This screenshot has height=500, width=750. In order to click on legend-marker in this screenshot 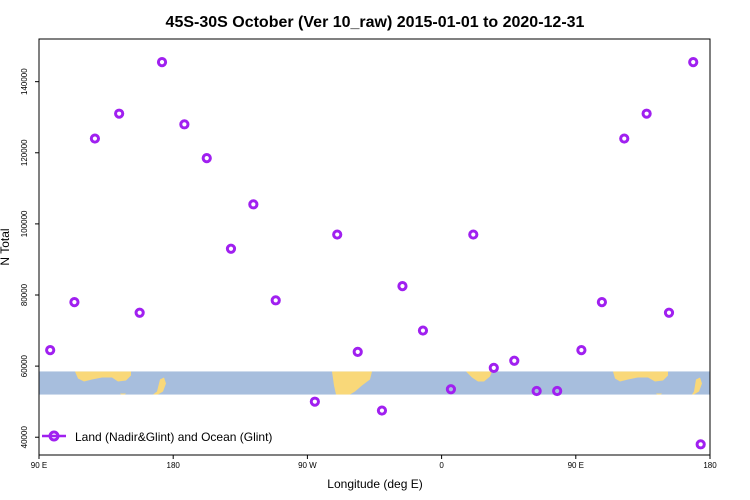, I will do `click(54, 436)`.